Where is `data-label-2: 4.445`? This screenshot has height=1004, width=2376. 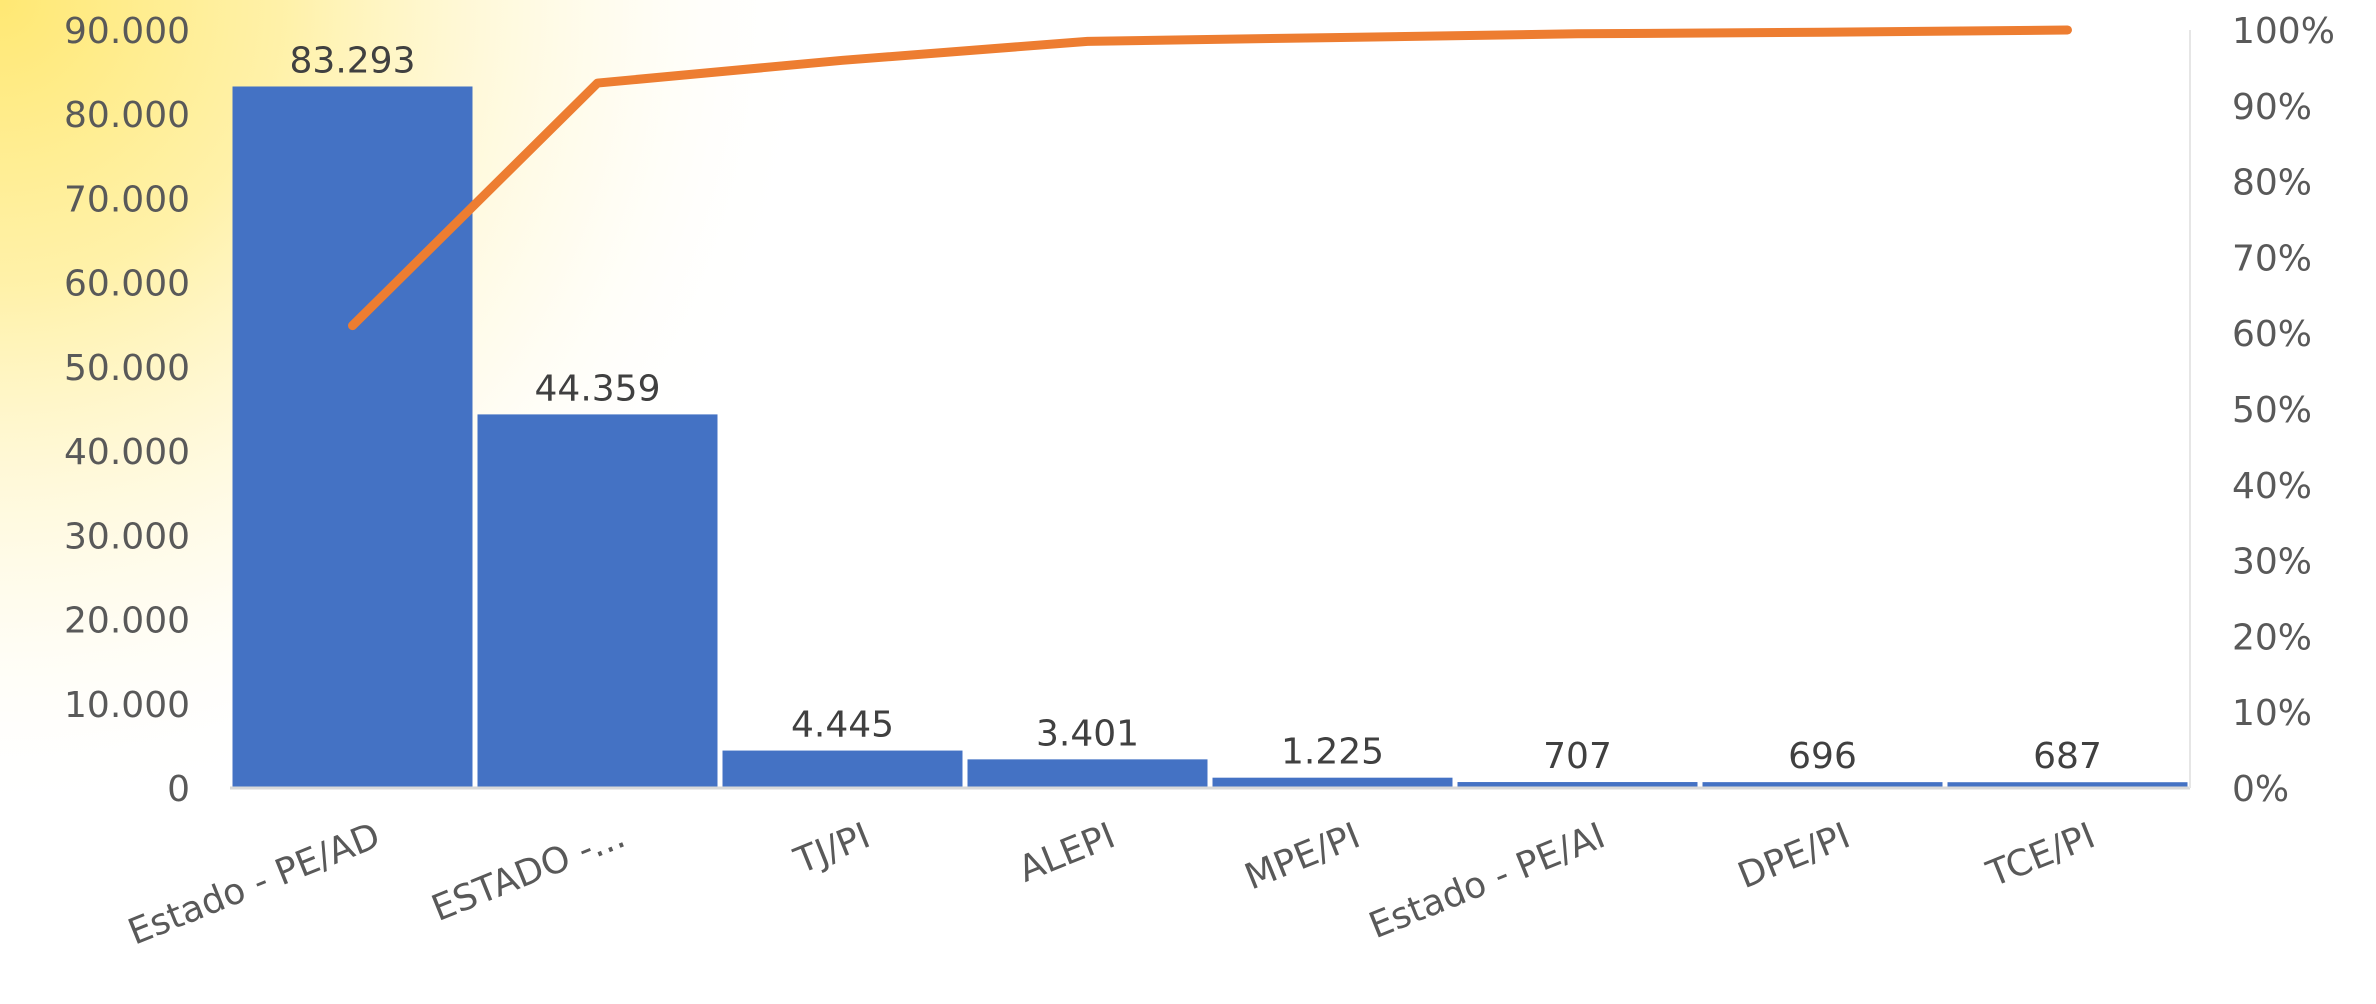 data-label-2: 4.445 is located at coordinates (842, 725).